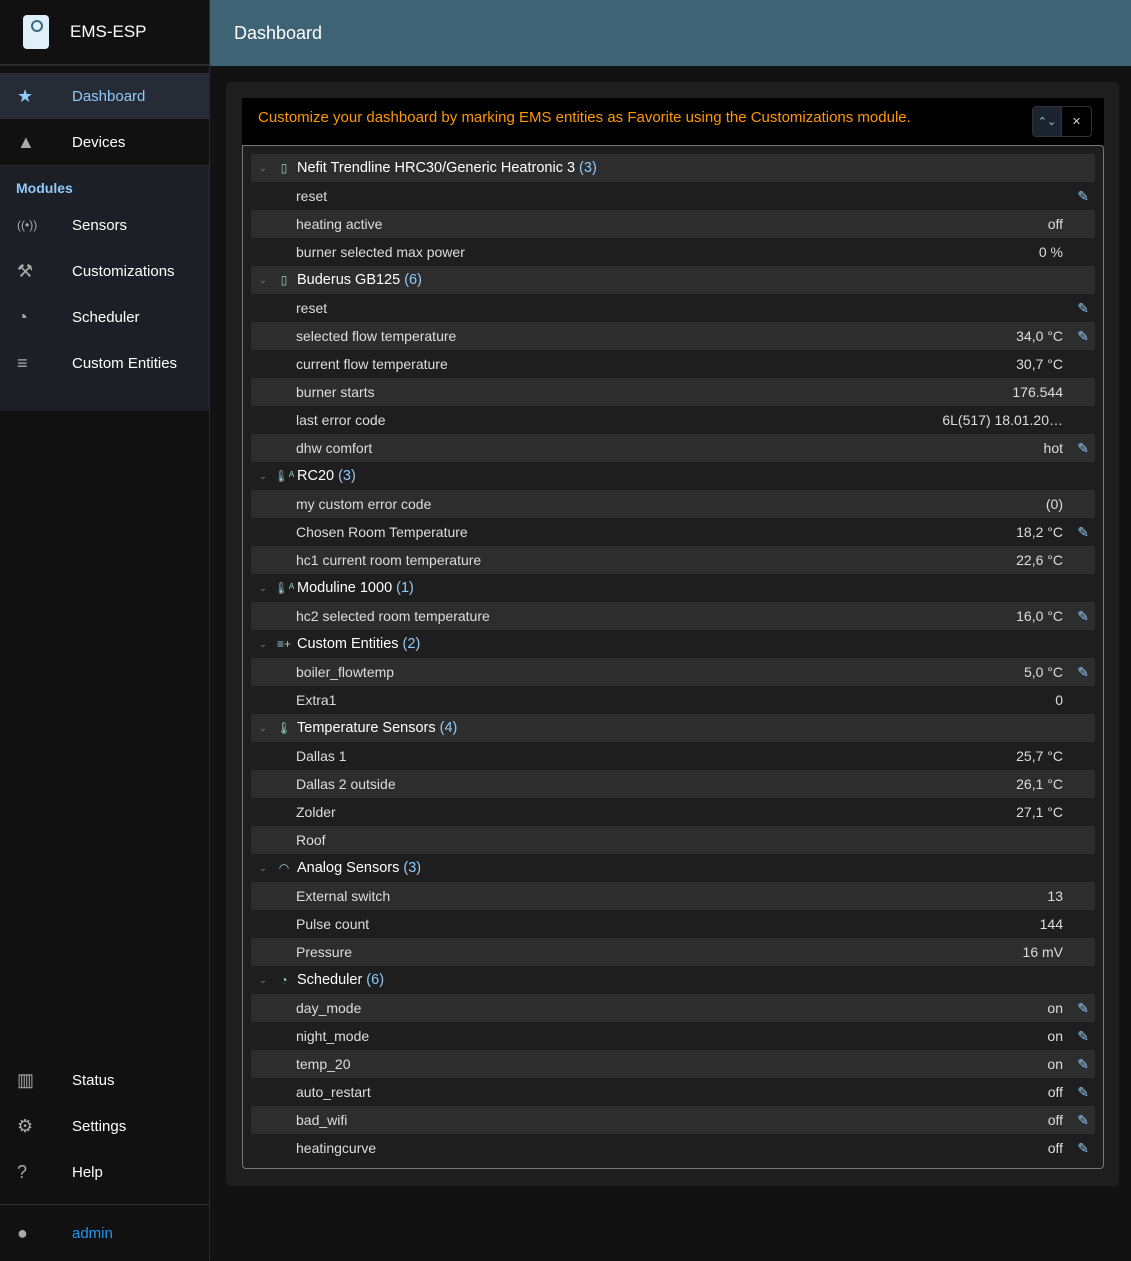 This screenshot has height=1261, width=1131. What do you see at coordinates (339, 224) in the screenshot?
I see `entity-name: heating active` at bounding box center [339, 224].